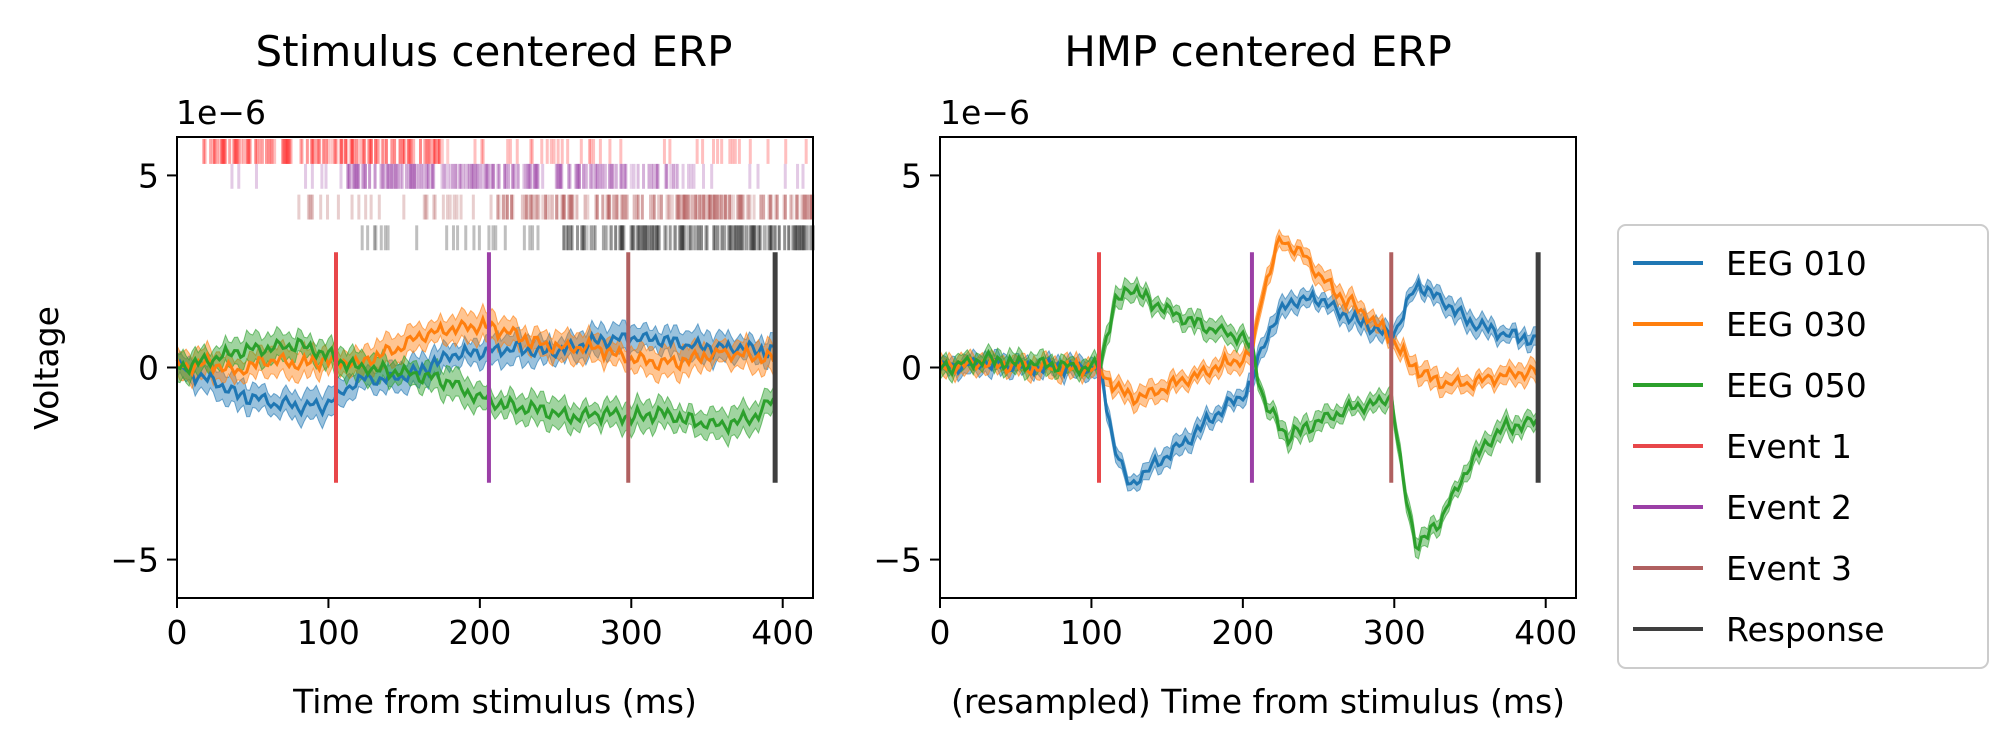 Image resolution: width=1993 pixels, height=754 pixels. What do you see at coordinates (1242, 632) in the screenshot?
I see `x-tick-label: 200` at bounding box center [1242, 632].